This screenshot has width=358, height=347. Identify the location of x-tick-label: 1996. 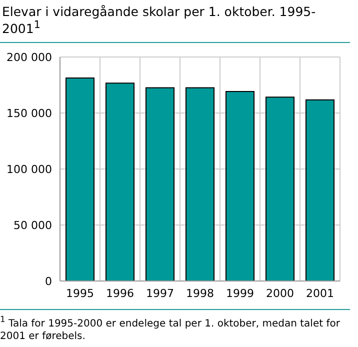
(120, 293).